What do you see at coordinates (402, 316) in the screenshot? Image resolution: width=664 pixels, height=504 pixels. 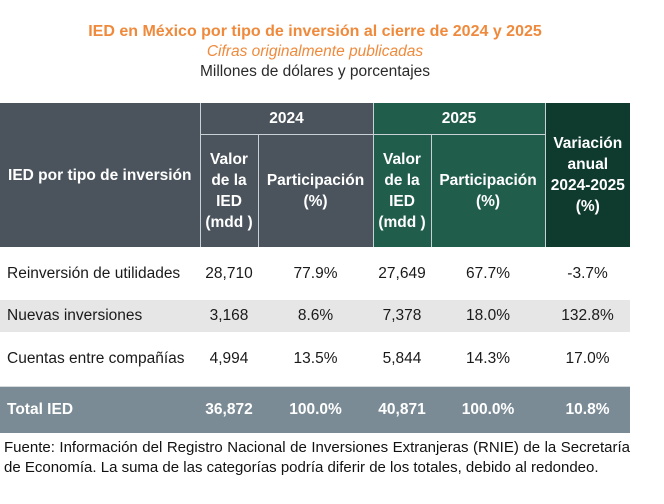 I see `value-2025: 7,378` at bounding box center [402, 316].